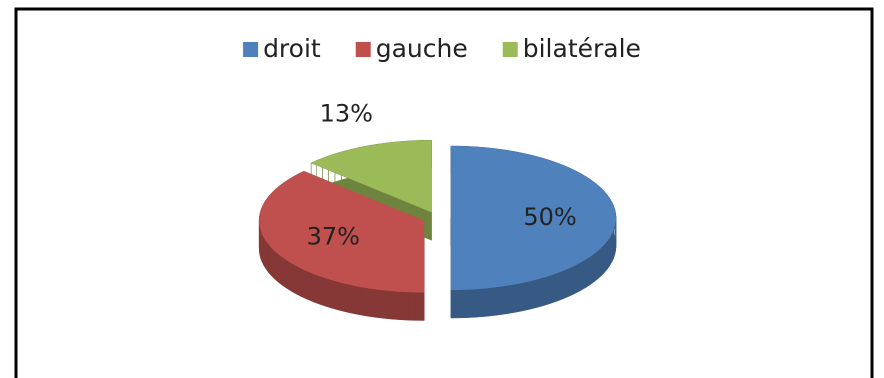  What do you see at coordinates (292, 48) in the screenshot?
I see `legend-label: droit` at bounding box center [292, 48].